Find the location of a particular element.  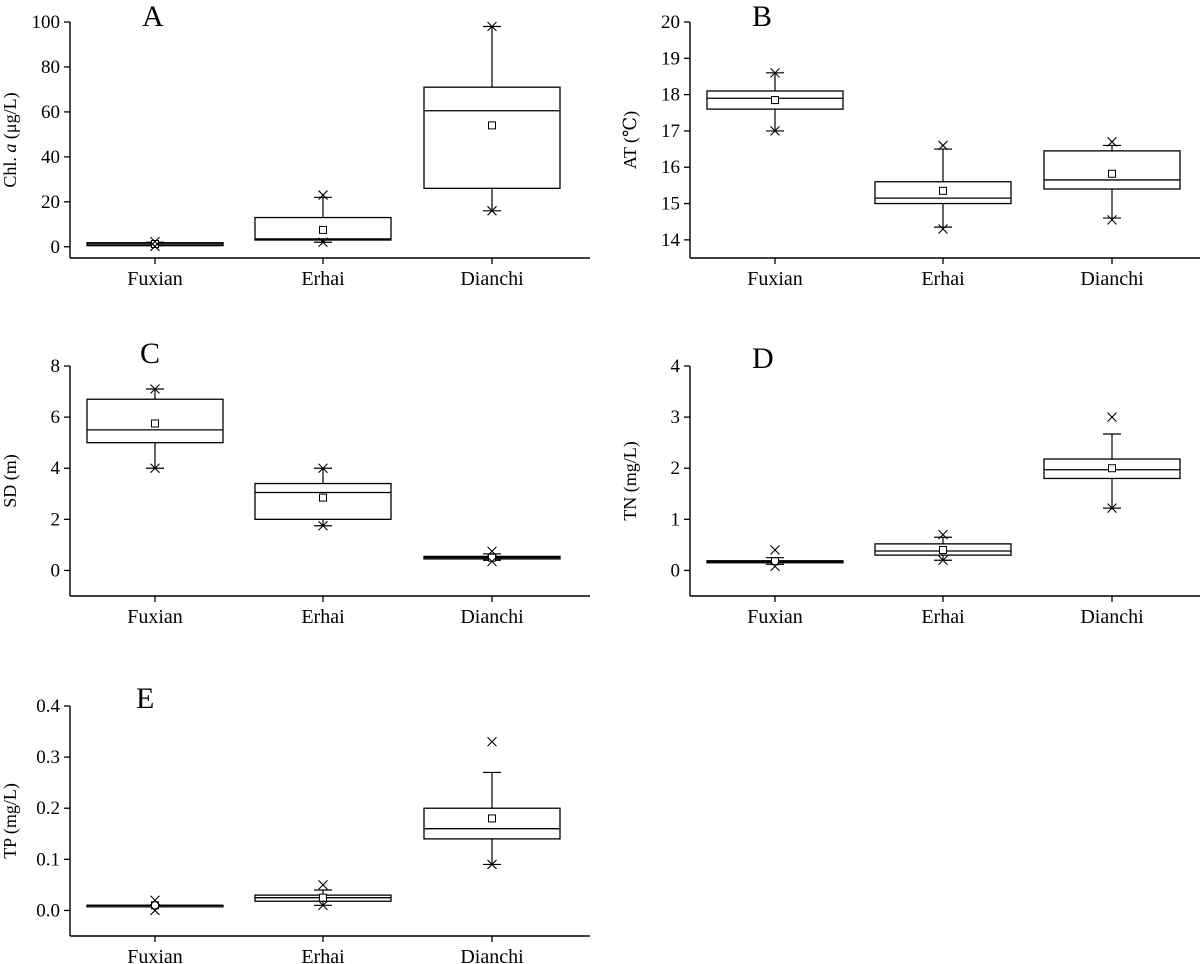

y-tick-label: 80 is located at coordinates (50, 67).